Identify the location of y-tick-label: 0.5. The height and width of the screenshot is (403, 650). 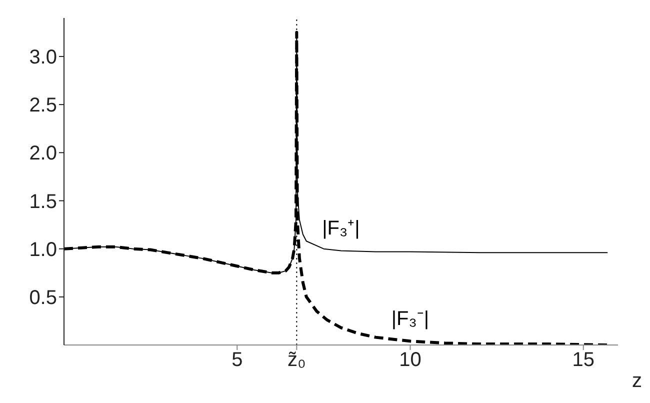
(43, 298).